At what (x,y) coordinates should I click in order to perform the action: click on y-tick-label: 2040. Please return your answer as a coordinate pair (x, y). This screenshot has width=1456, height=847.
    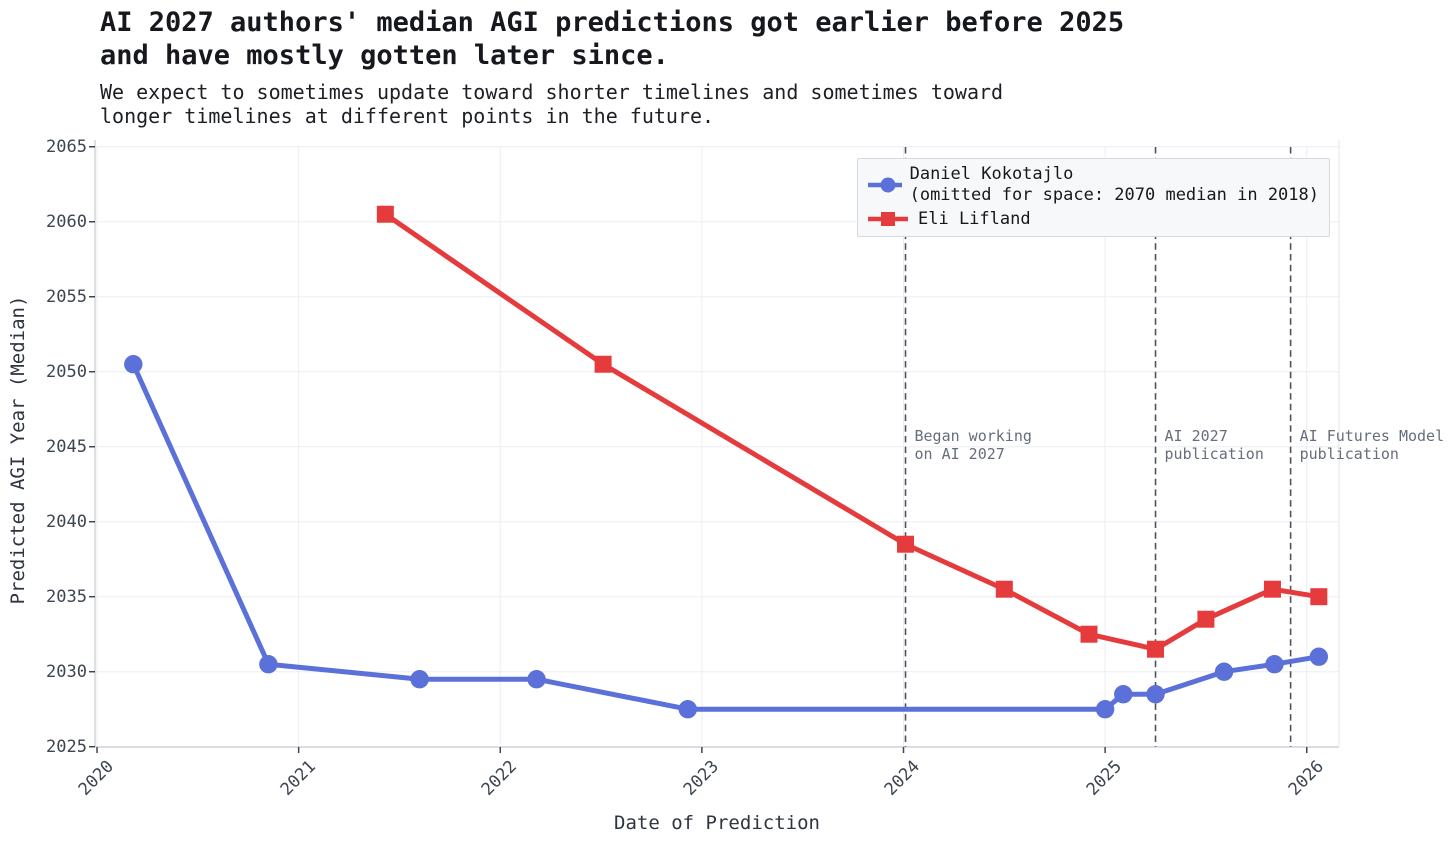
    Looking at the image, I should click on (66, 521).